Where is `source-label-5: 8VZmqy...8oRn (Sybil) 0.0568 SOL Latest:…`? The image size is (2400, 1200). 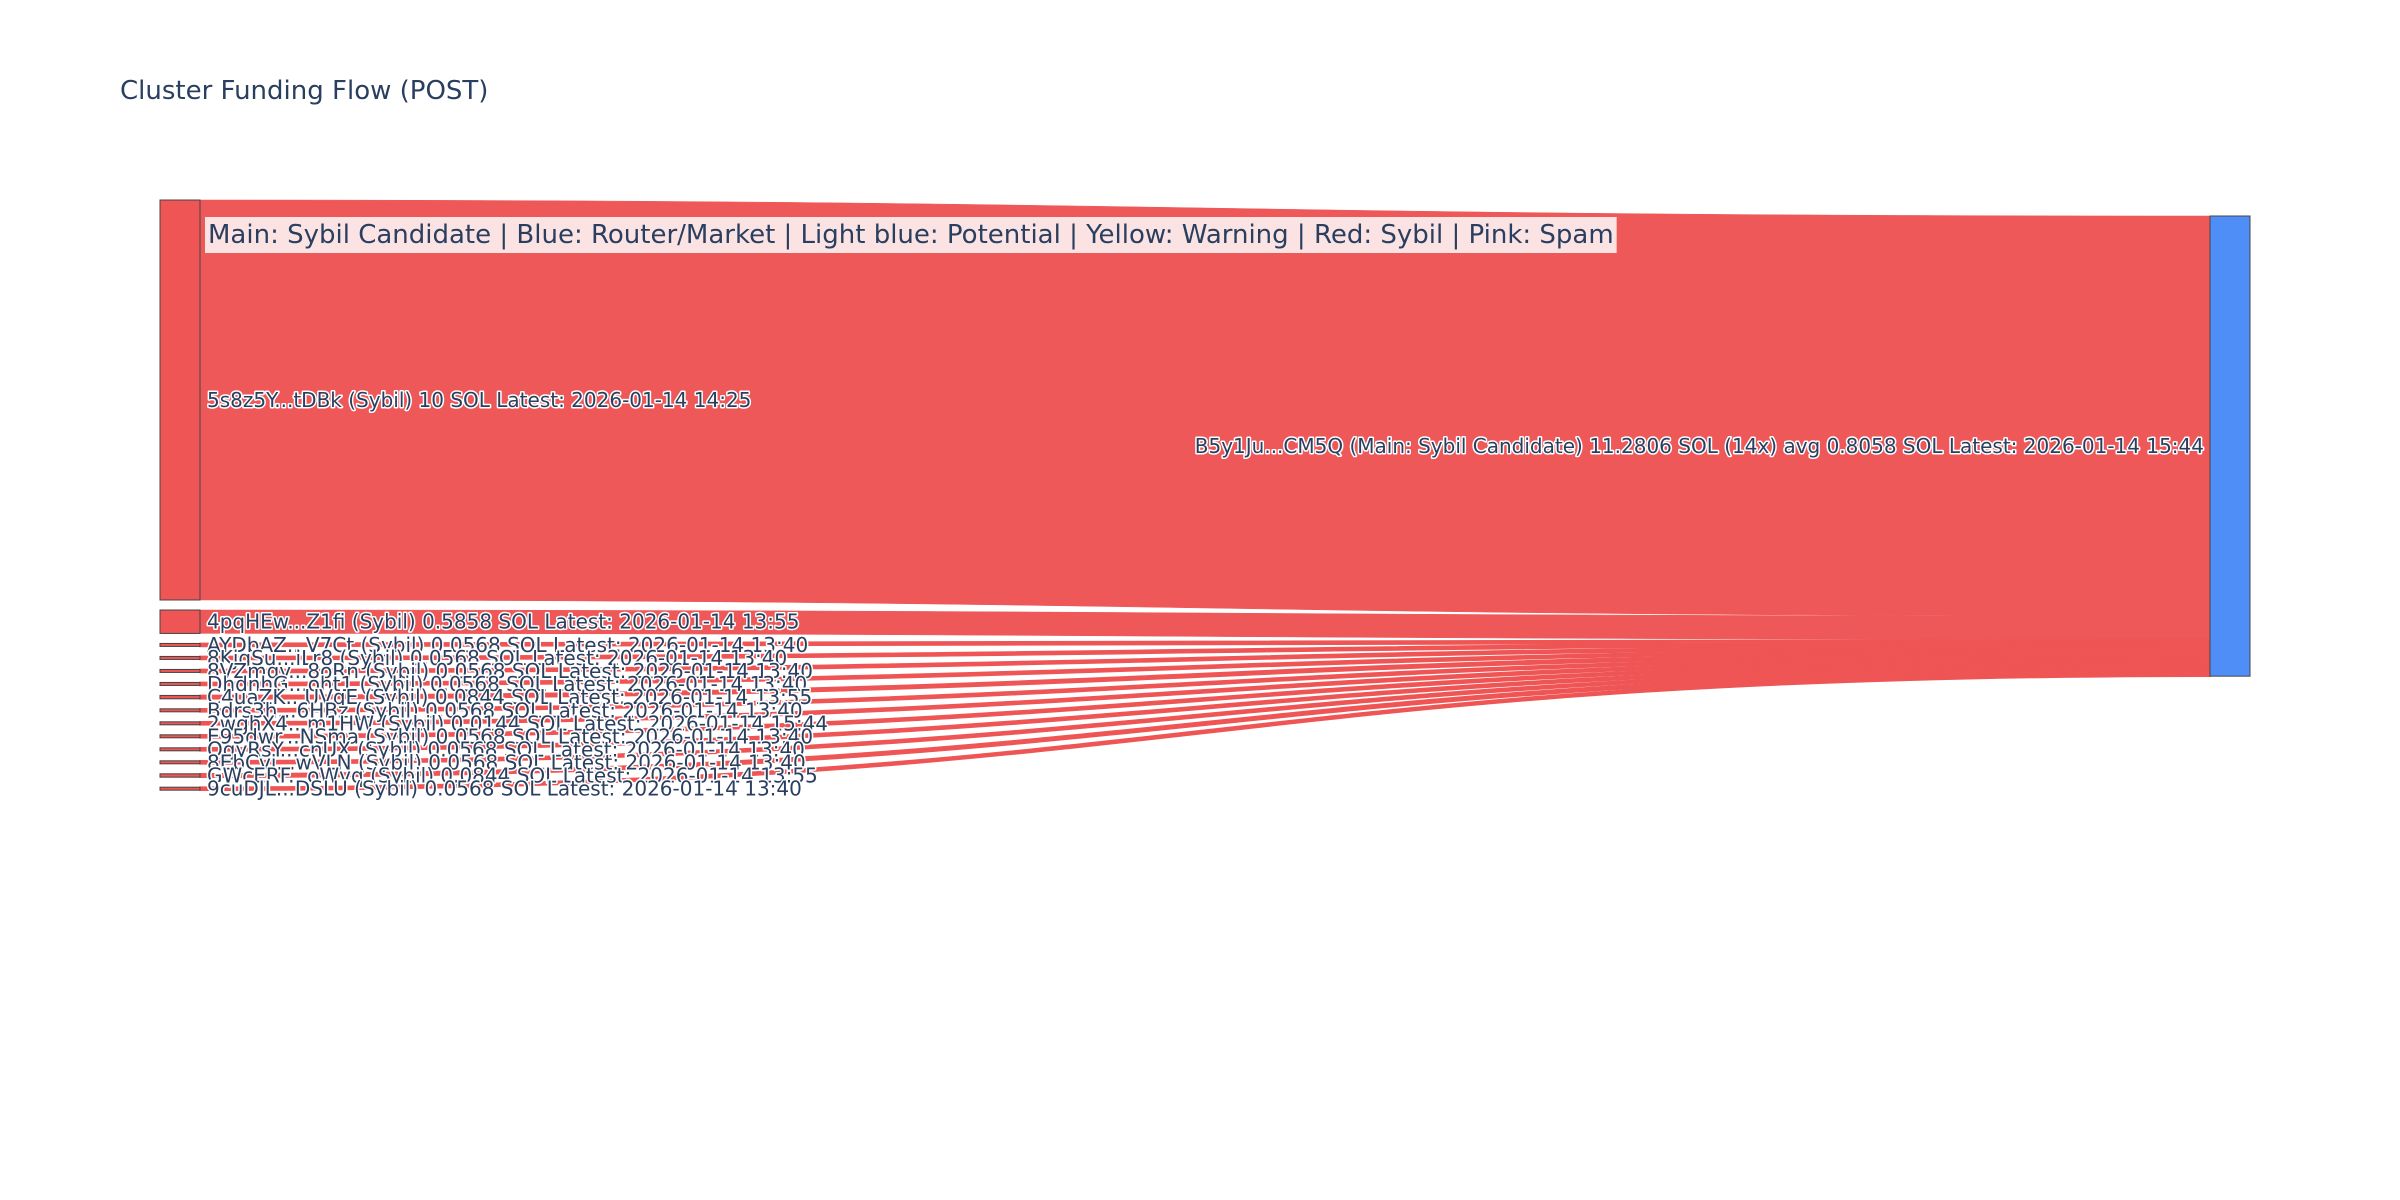
source-label-5: 8VZmqy...8oRn (Sybil) 0.0568 SOL Latest:… is located at coordinates (510, 671).